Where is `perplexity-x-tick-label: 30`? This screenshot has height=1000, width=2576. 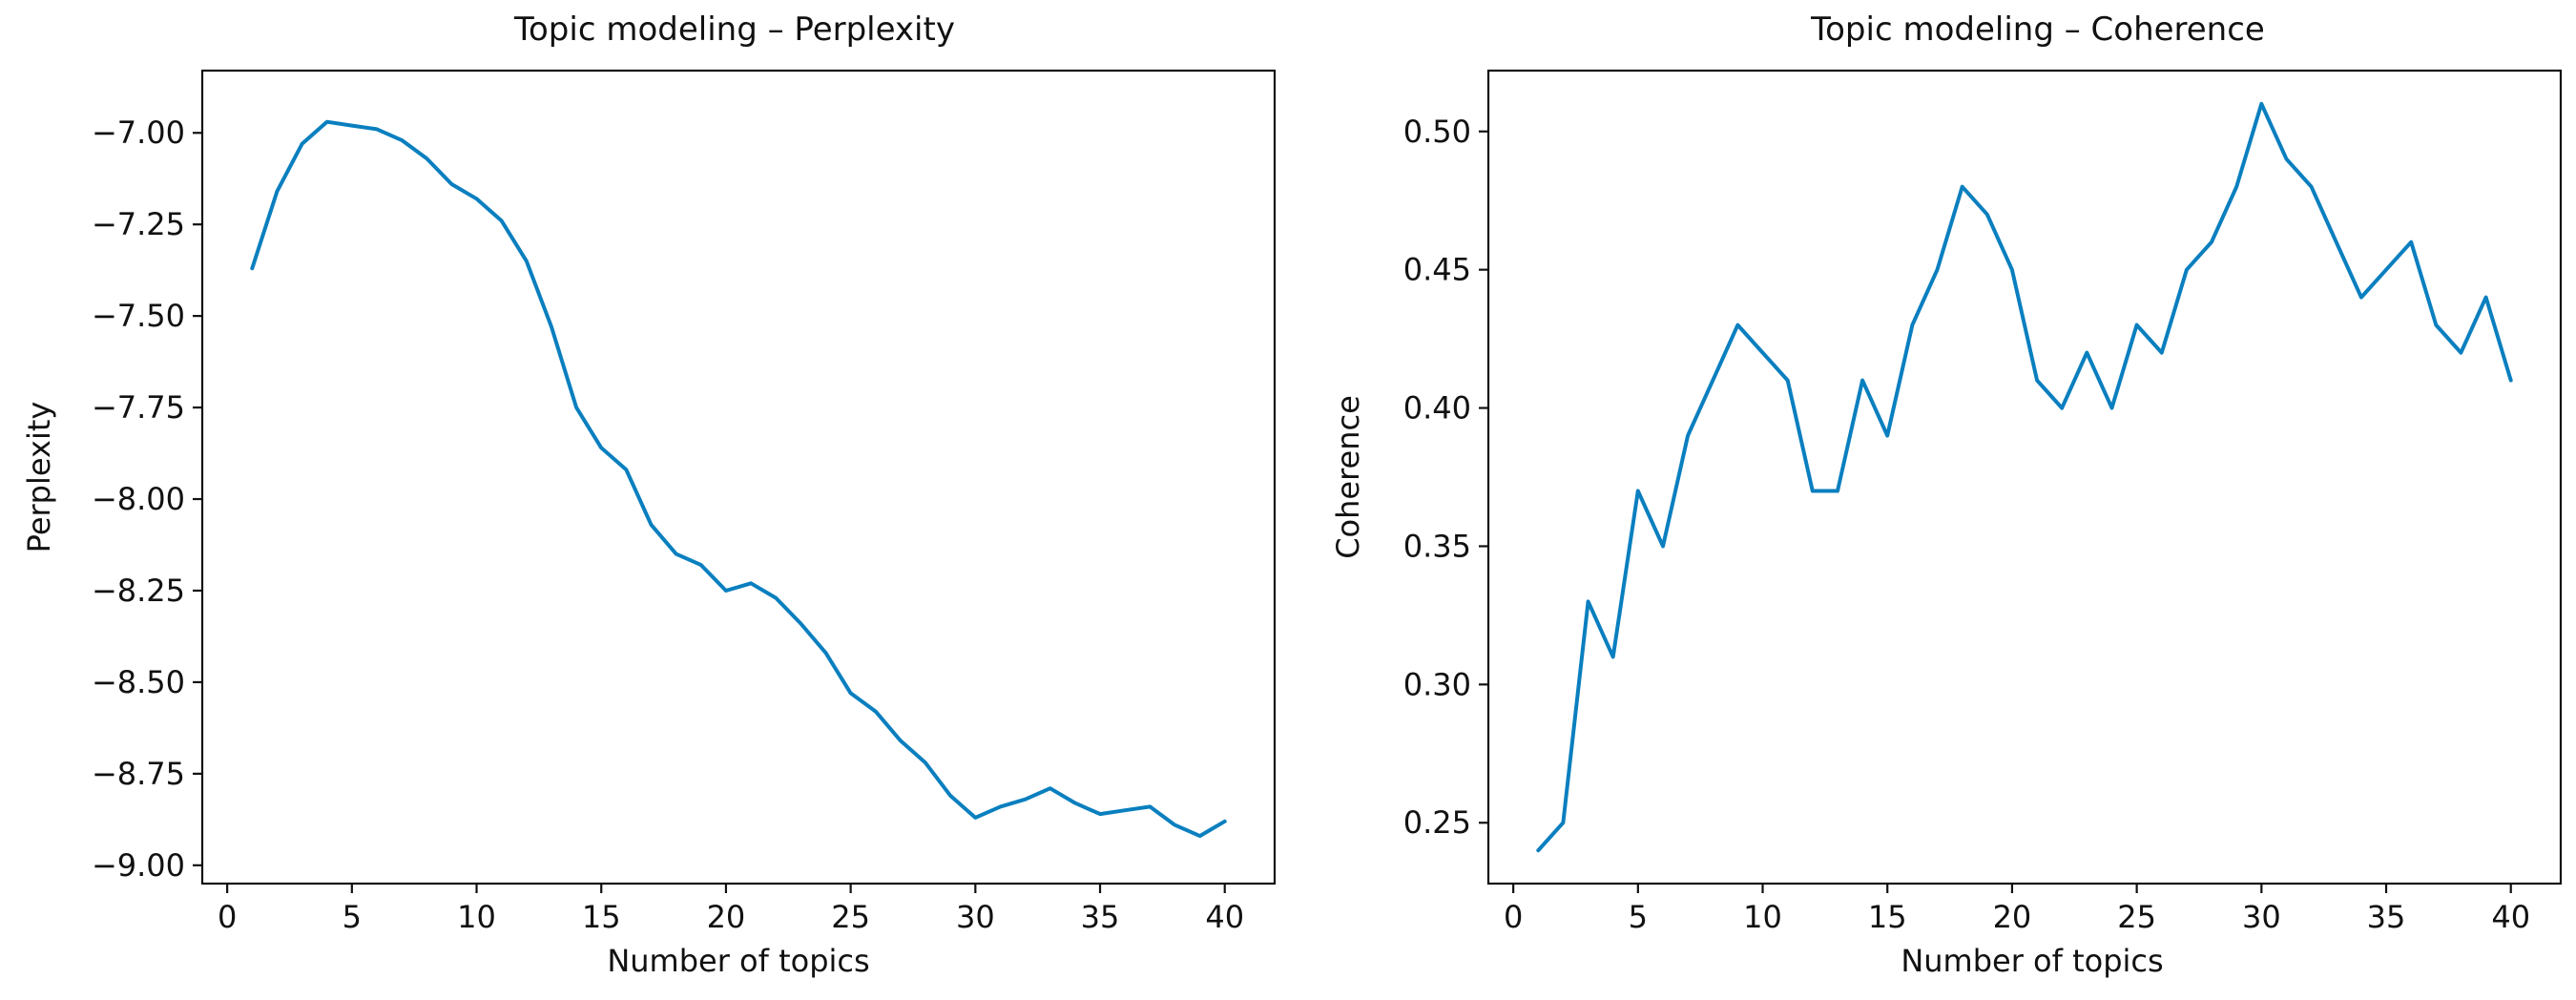
perplexity-x-tick-label: 30 is located at coordinates (975, 917).